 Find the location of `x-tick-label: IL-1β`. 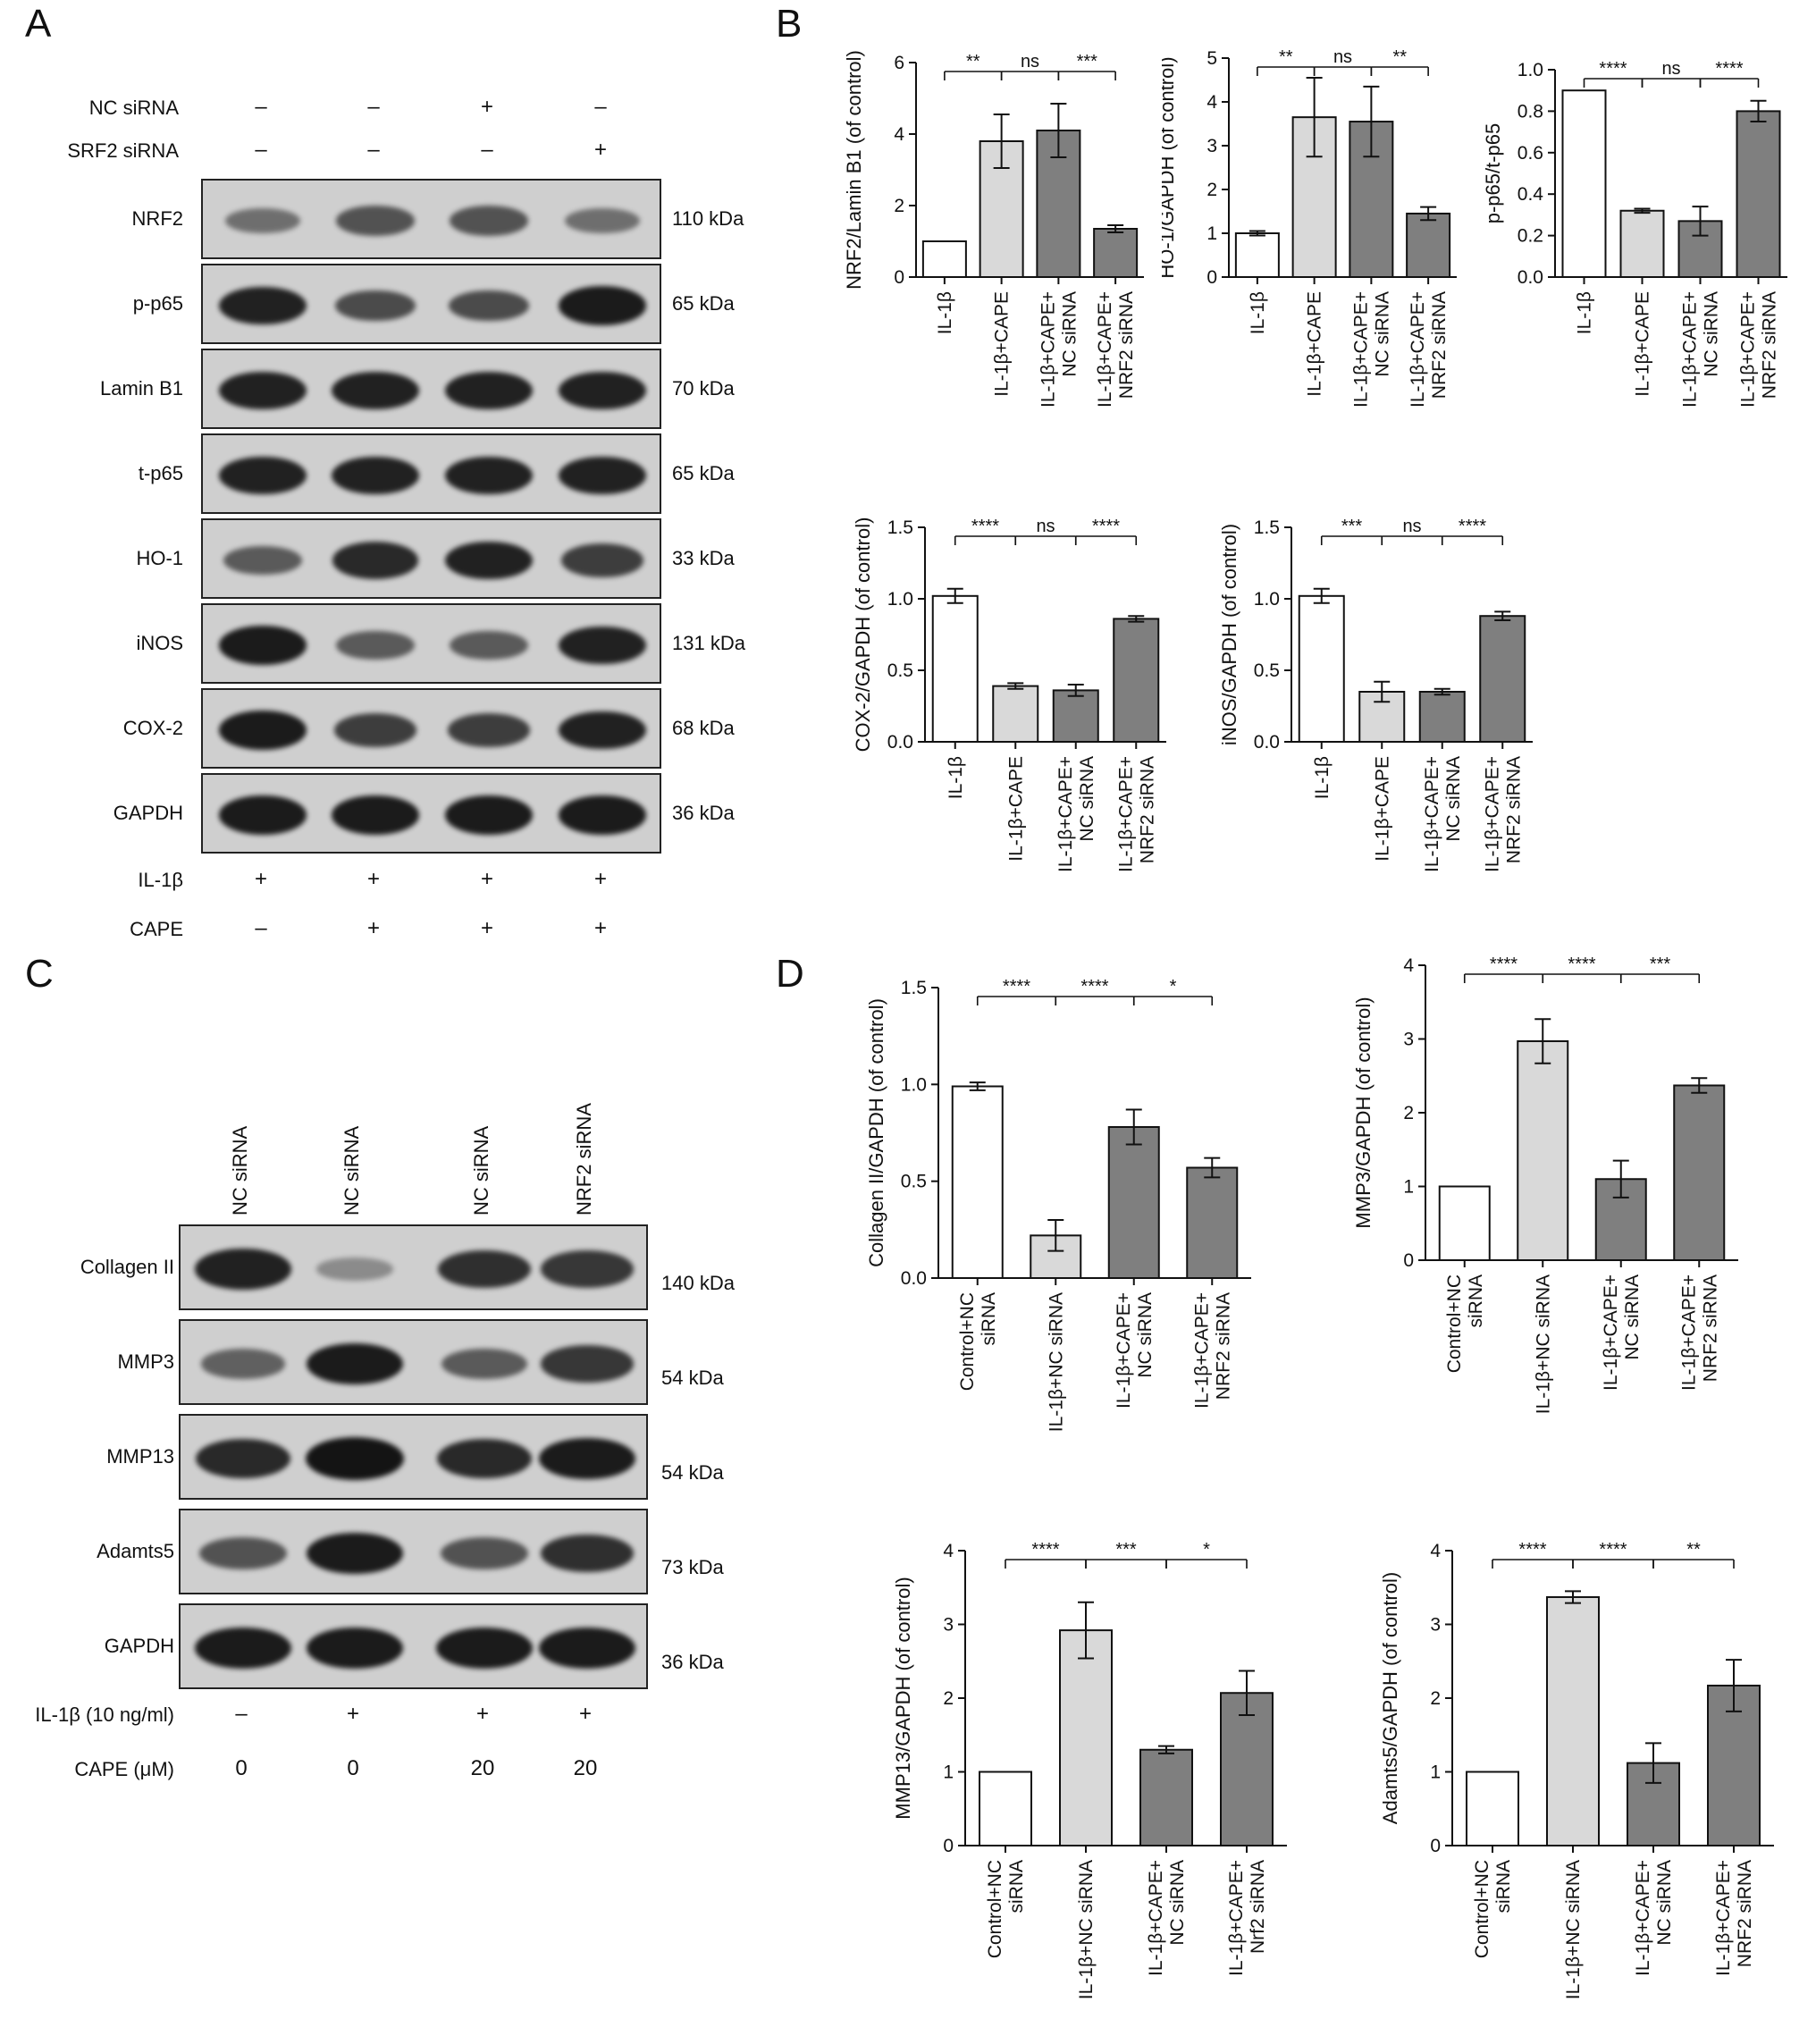

x-tick-label: IL-1β is located at coordinates (1258, 312).